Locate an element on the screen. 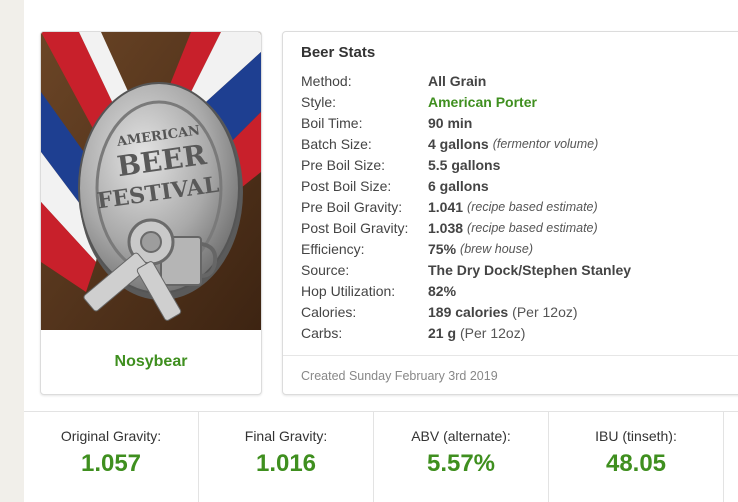  stat-row-calories: Calories: 189 calories (Per 12oz) is located at coordinates (466, 311).